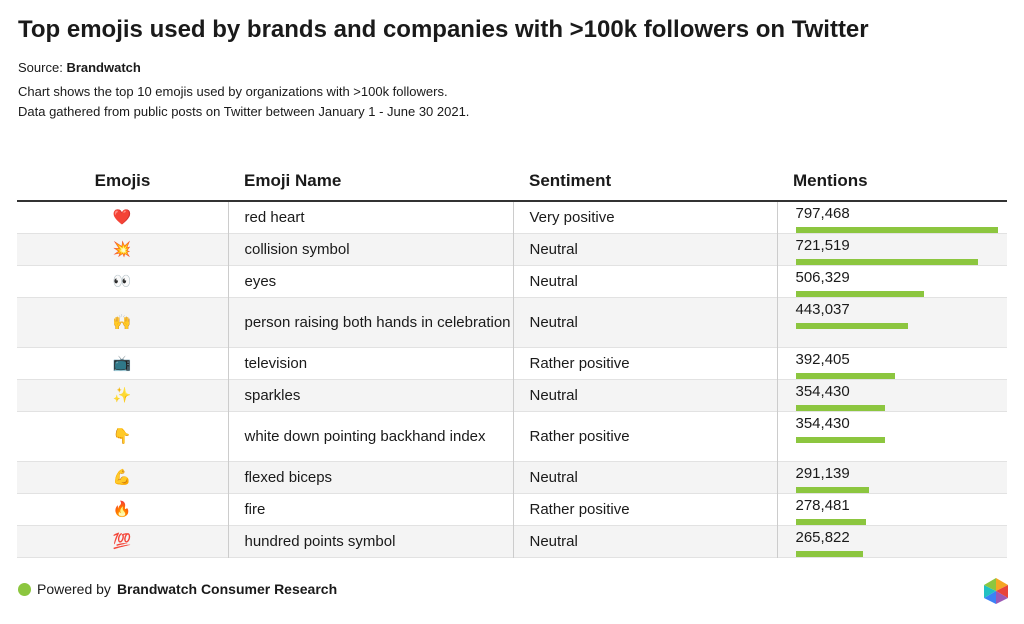 The image size is (1024, 624). Describe the element at coordinates (892, 182) in the screenshot. I see `column-header: Mentions` at that location.